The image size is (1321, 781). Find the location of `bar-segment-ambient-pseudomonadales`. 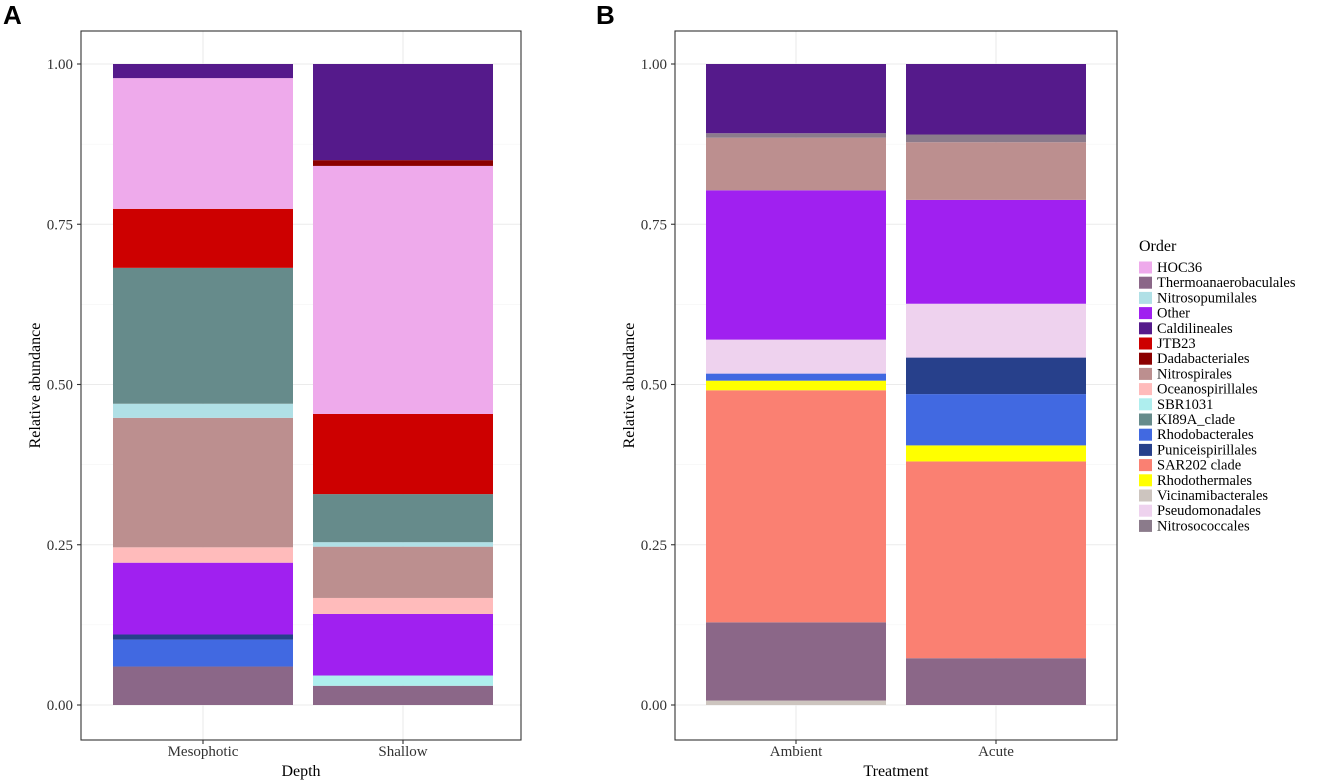

bar-segment-ambient-pseudomonadales is located at coordinates (796, 356).